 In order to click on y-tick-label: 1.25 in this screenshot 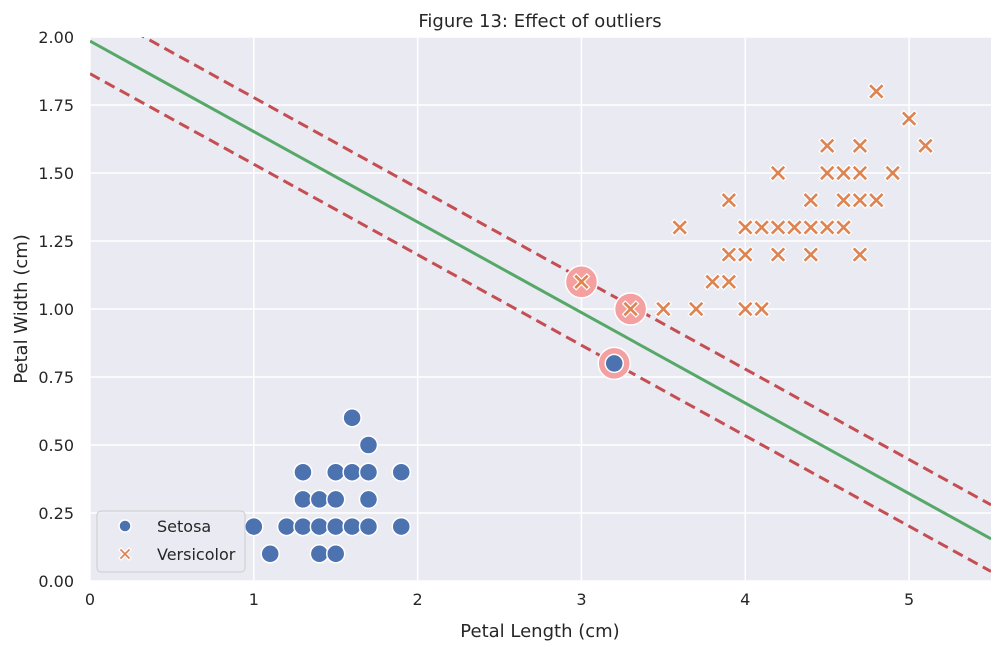, I will do `click(56, 241)`.